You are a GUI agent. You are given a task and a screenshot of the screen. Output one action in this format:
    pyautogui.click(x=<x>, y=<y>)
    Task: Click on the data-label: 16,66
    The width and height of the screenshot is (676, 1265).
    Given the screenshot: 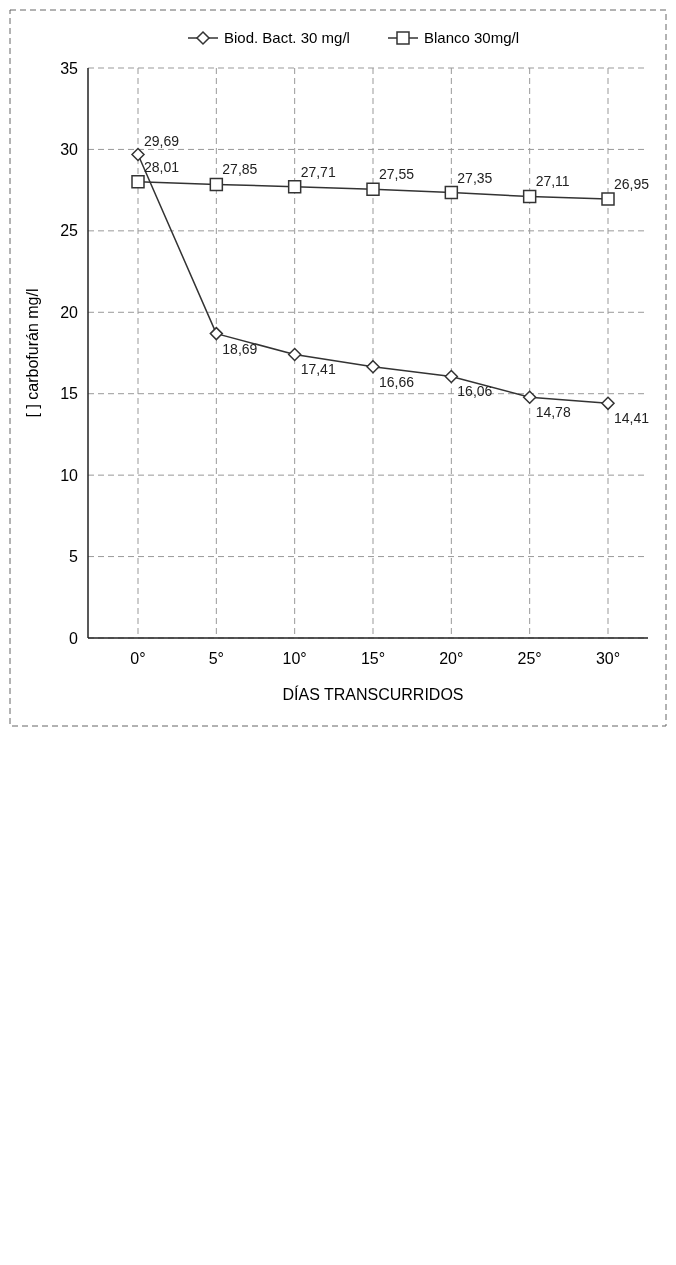 What is the action you would take?
    pyautogui.click(x=397, y=381)
    